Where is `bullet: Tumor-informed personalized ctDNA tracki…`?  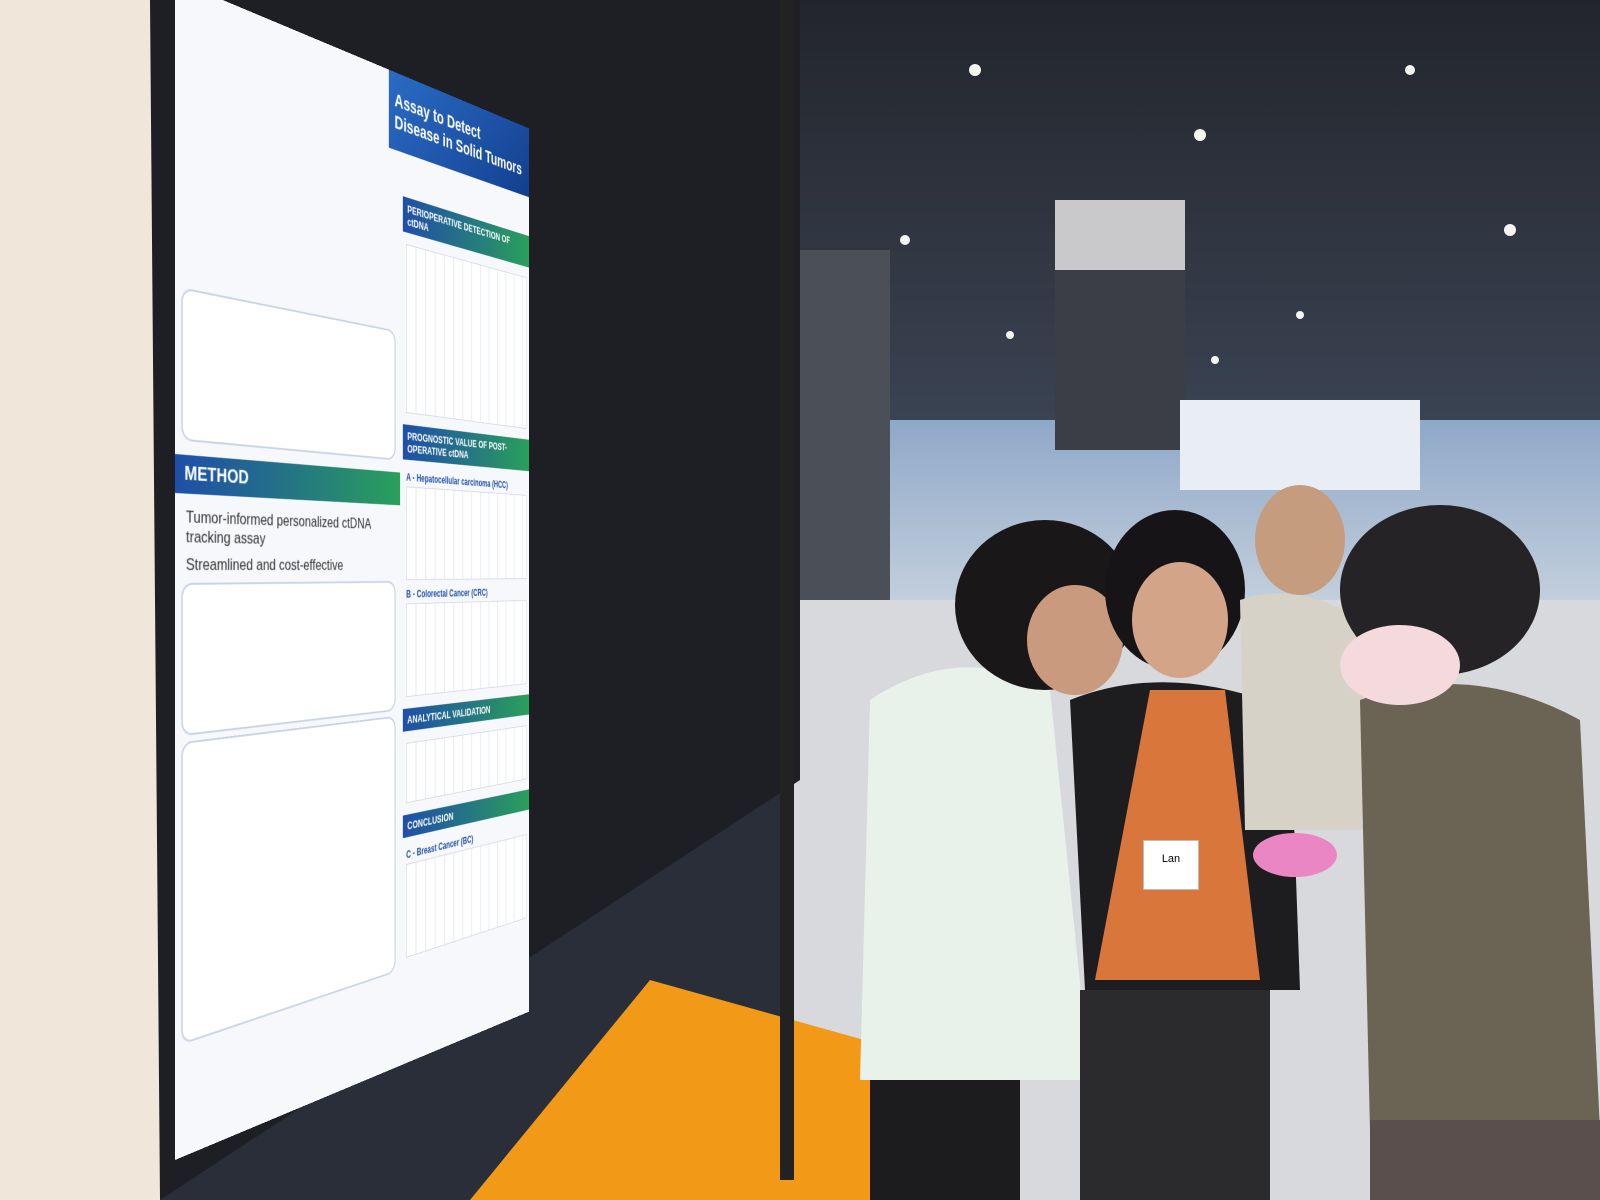
bullet: Tumor-informed personalized ctDNA tracki… is located at coordinates (278, 527).